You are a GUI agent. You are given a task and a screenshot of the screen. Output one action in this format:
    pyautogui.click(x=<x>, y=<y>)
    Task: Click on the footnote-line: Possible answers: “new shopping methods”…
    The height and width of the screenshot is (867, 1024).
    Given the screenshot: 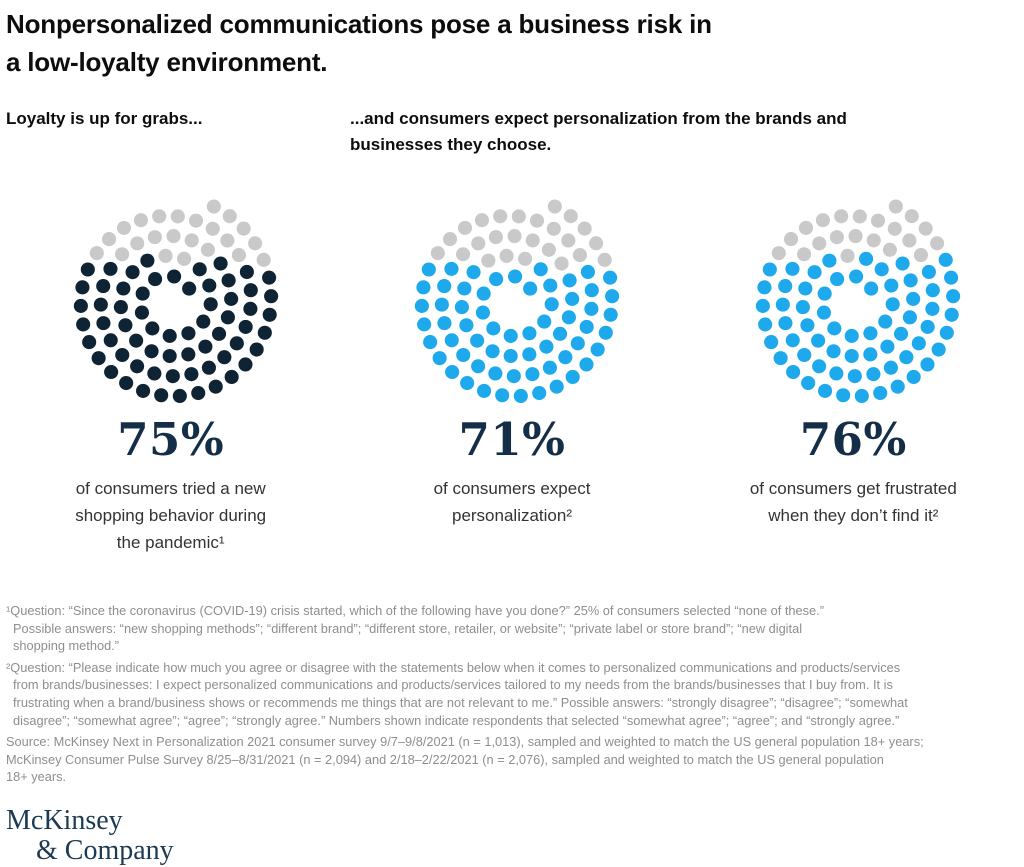 What is the action you would take?
    pyautogui.click(x=408, y=628)
    